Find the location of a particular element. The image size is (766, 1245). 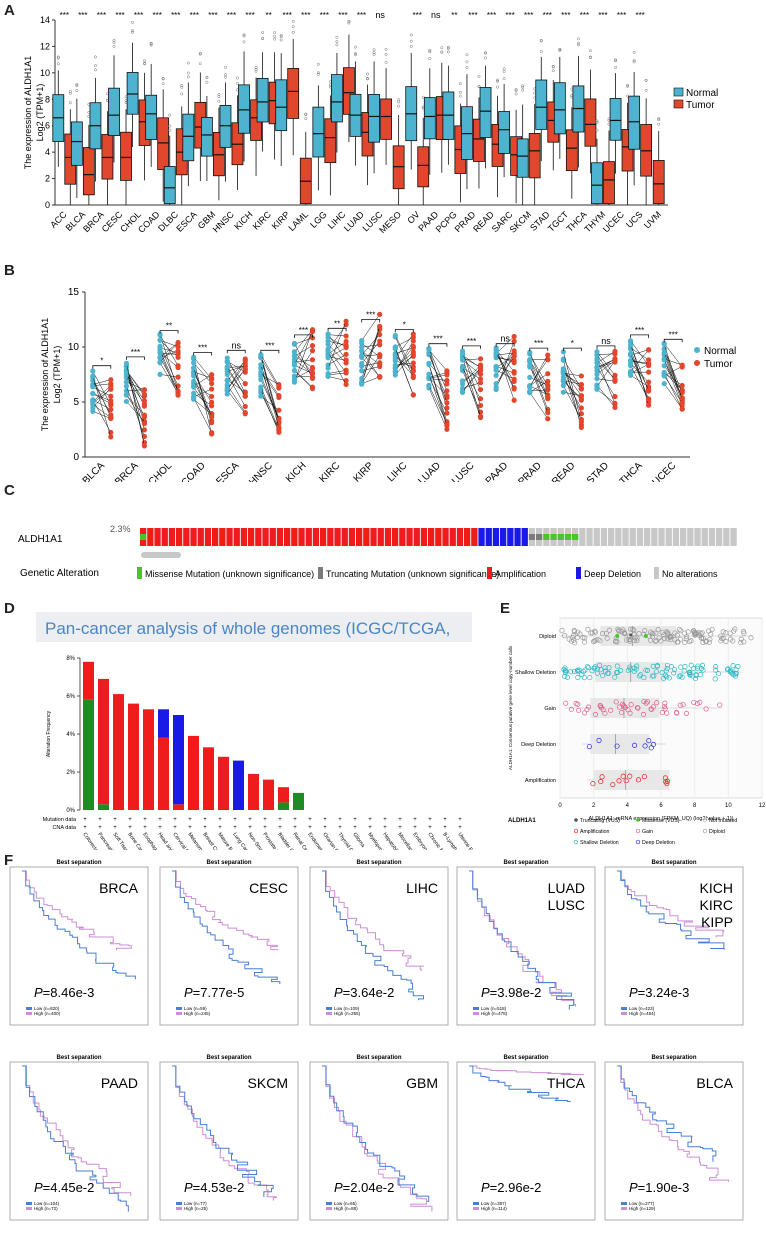

a-y-tick-label: 12 is located at coordinates (45, 46).